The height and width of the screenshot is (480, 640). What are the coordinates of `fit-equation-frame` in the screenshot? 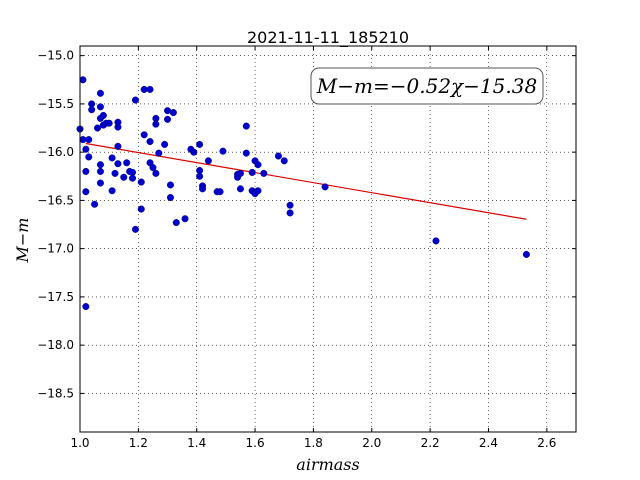 It's located at (427, 86).